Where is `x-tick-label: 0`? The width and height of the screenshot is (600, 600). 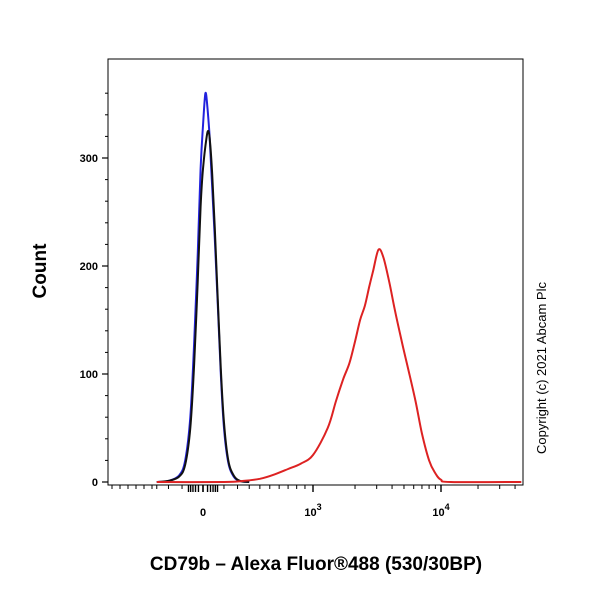 x-tick-label: 0 is located at coordinates (203, 513).